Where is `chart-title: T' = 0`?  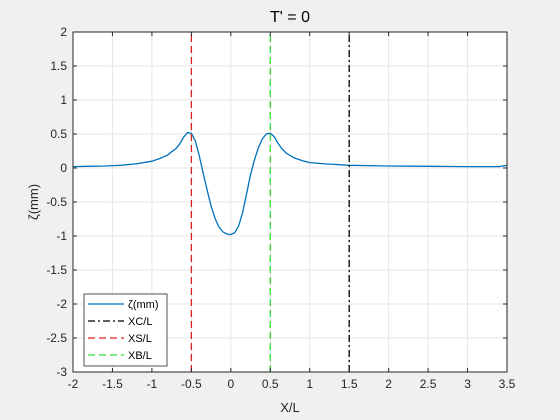
chart-title: T' = 0 is located at coordinates (290, 17).